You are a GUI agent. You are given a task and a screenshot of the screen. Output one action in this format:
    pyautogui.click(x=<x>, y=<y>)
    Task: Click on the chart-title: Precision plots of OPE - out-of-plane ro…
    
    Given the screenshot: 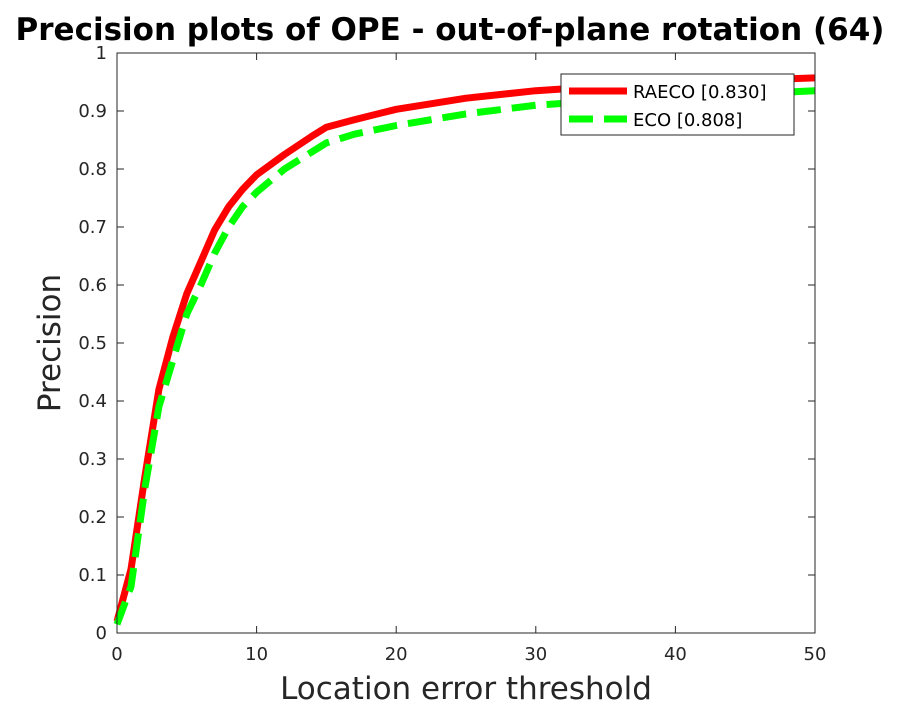 What is the action you would take?
    pyautogui.click(x=450, y=30)
    